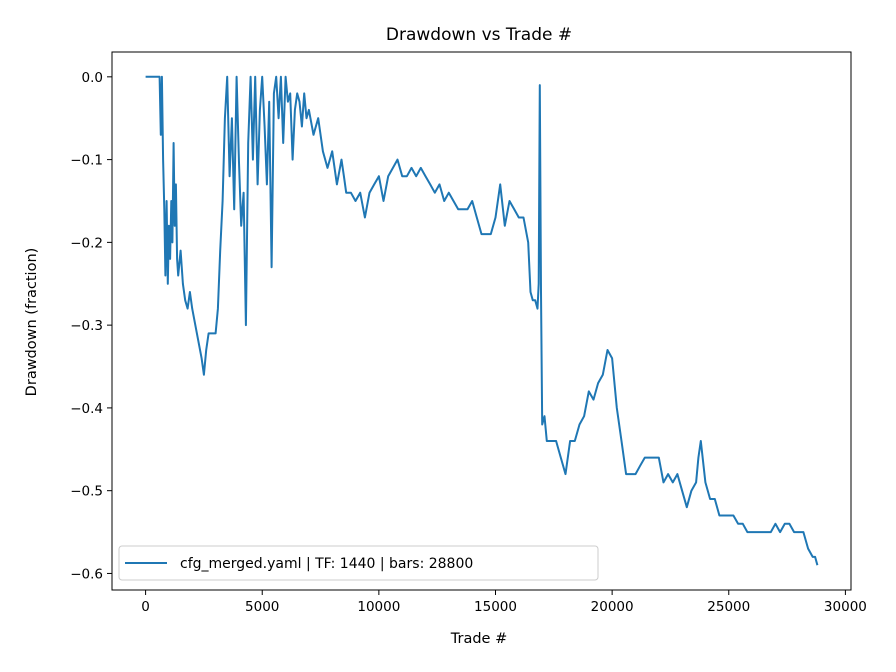  What do you see at coordinates (326, 564) in the screenshot?
I see `legend-label: cfg_merged.yaml | TF: 1440 | bars: 28800` at bounding box center [326, 564].